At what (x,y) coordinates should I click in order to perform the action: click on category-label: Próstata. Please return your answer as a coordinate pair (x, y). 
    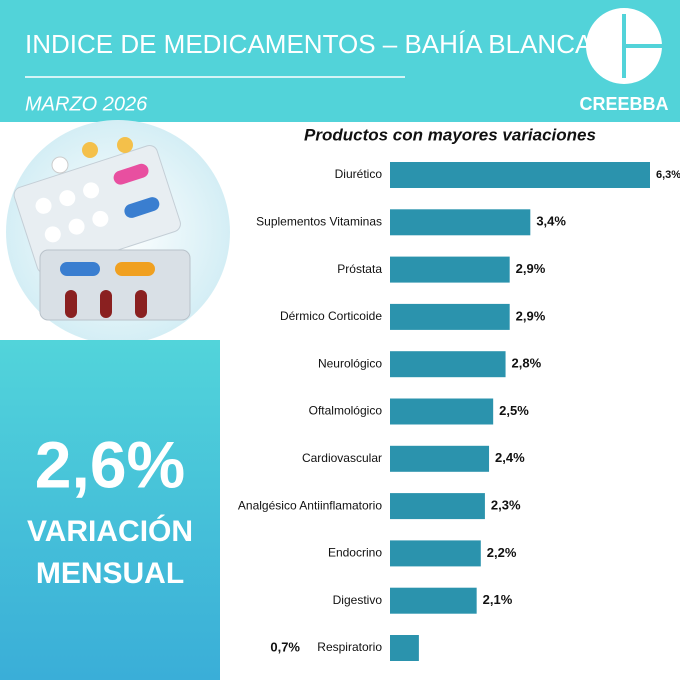
    Looking at the image, I should click on (359, 269).